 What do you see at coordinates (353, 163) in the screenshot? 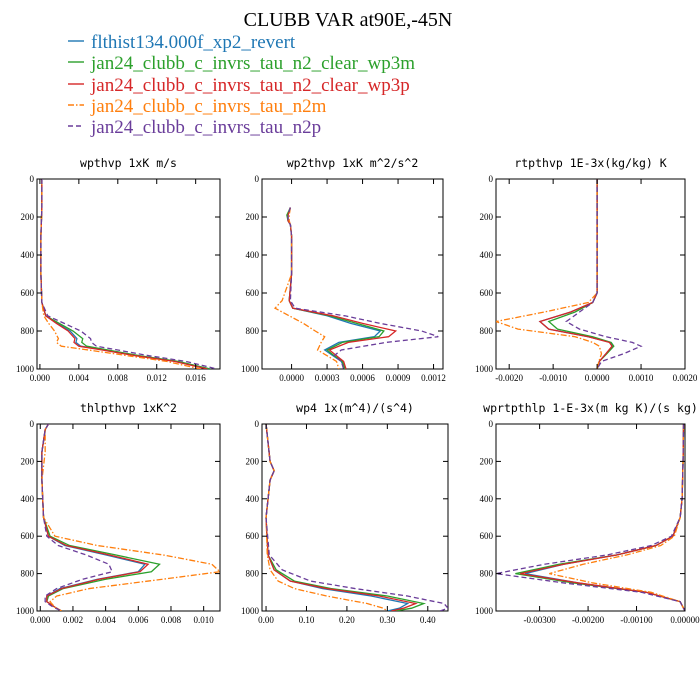
I see `panel-title: wp2thvp 1xK m^2/s^2` at bounding box center [353, 163].